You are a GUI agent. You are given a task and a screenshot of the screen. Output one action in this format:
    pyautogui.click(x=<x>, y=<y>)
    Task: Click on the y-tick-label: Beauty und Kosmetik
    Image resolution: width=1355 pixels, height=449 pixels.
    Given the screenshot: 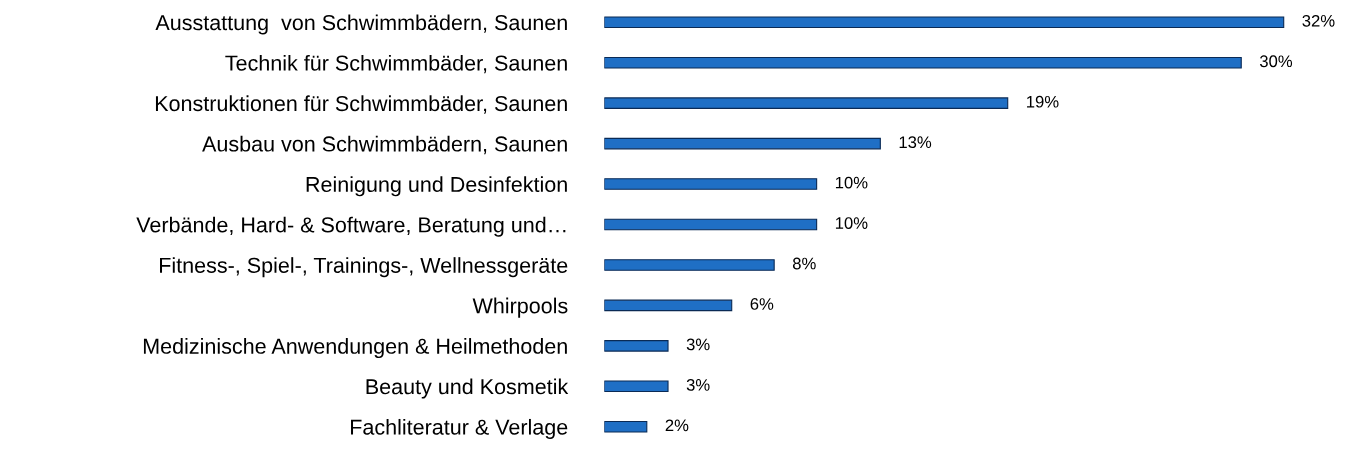 What is the action you would take?
    pyautogui.click(x=467, y=388)
    